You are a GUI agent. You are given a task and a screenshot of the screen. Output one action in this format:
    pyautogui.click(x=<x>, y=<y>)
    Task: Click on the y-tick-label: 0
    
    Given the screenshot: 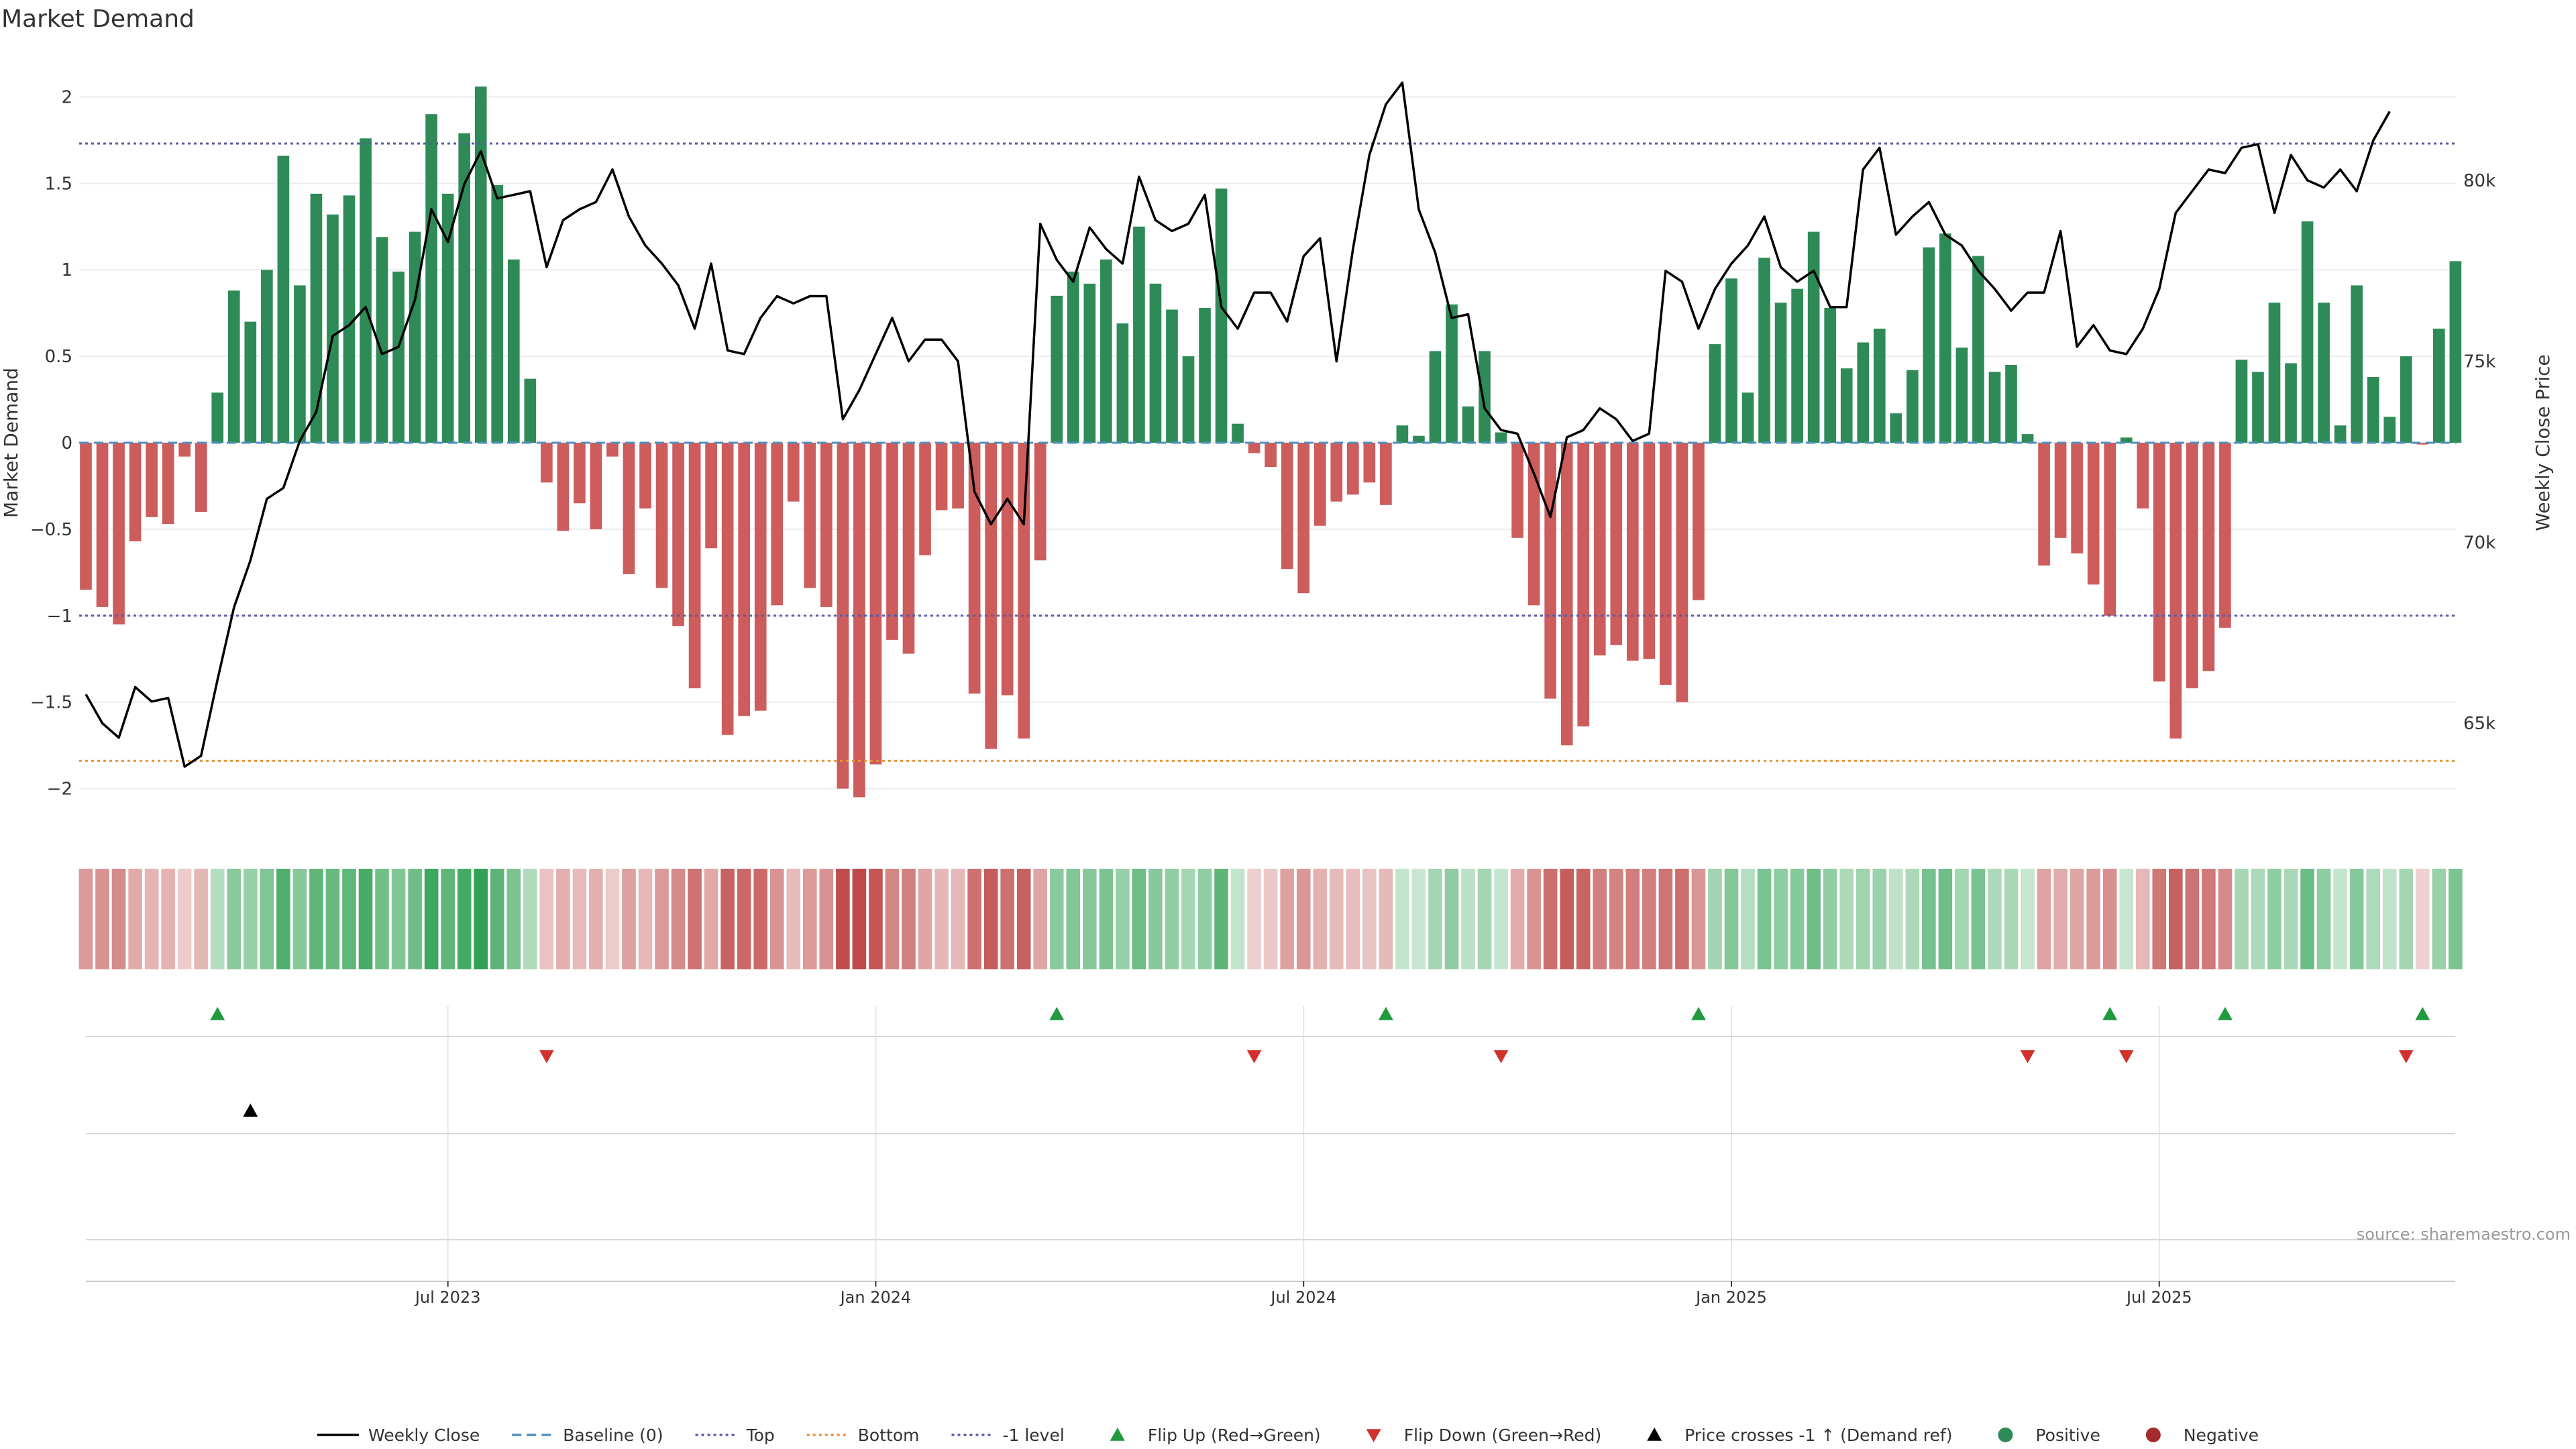 What is the action you would take?
    pyautogui.click(x=66, y=443)
    